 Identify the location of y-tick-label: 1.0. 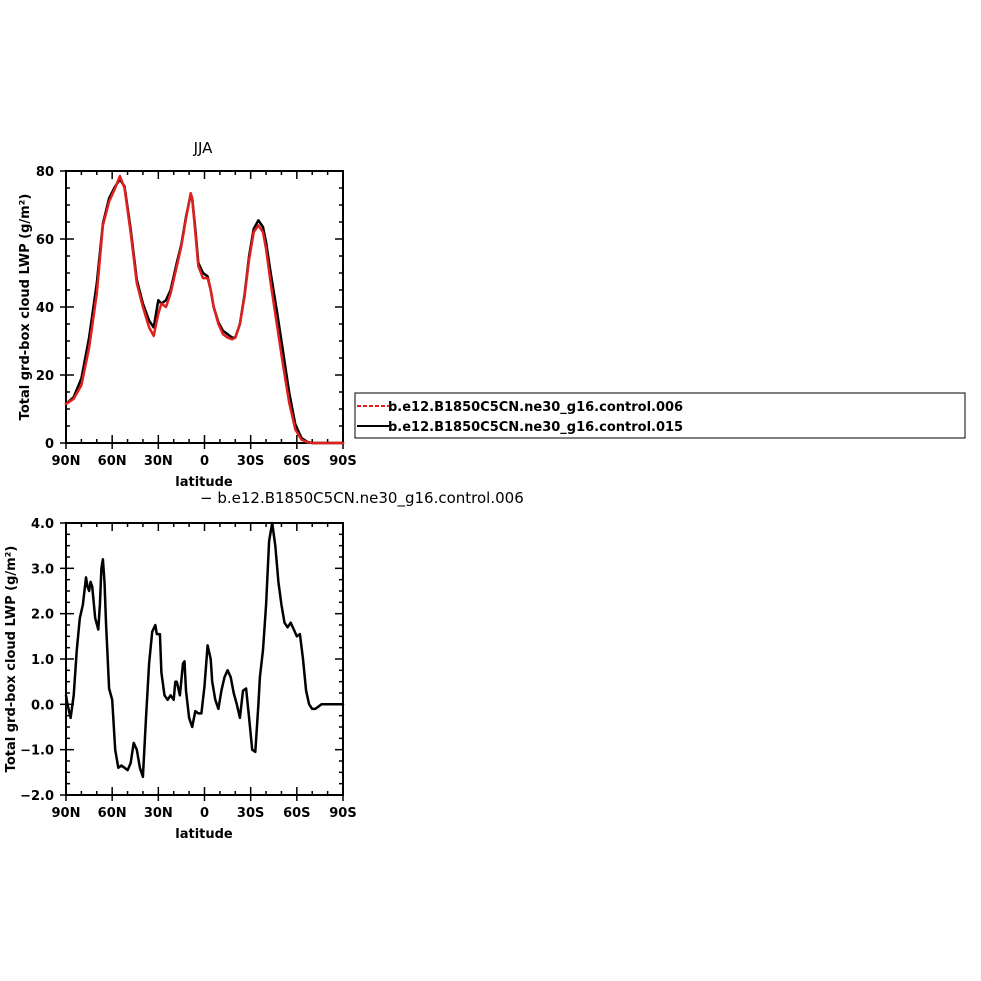
(42, 660).